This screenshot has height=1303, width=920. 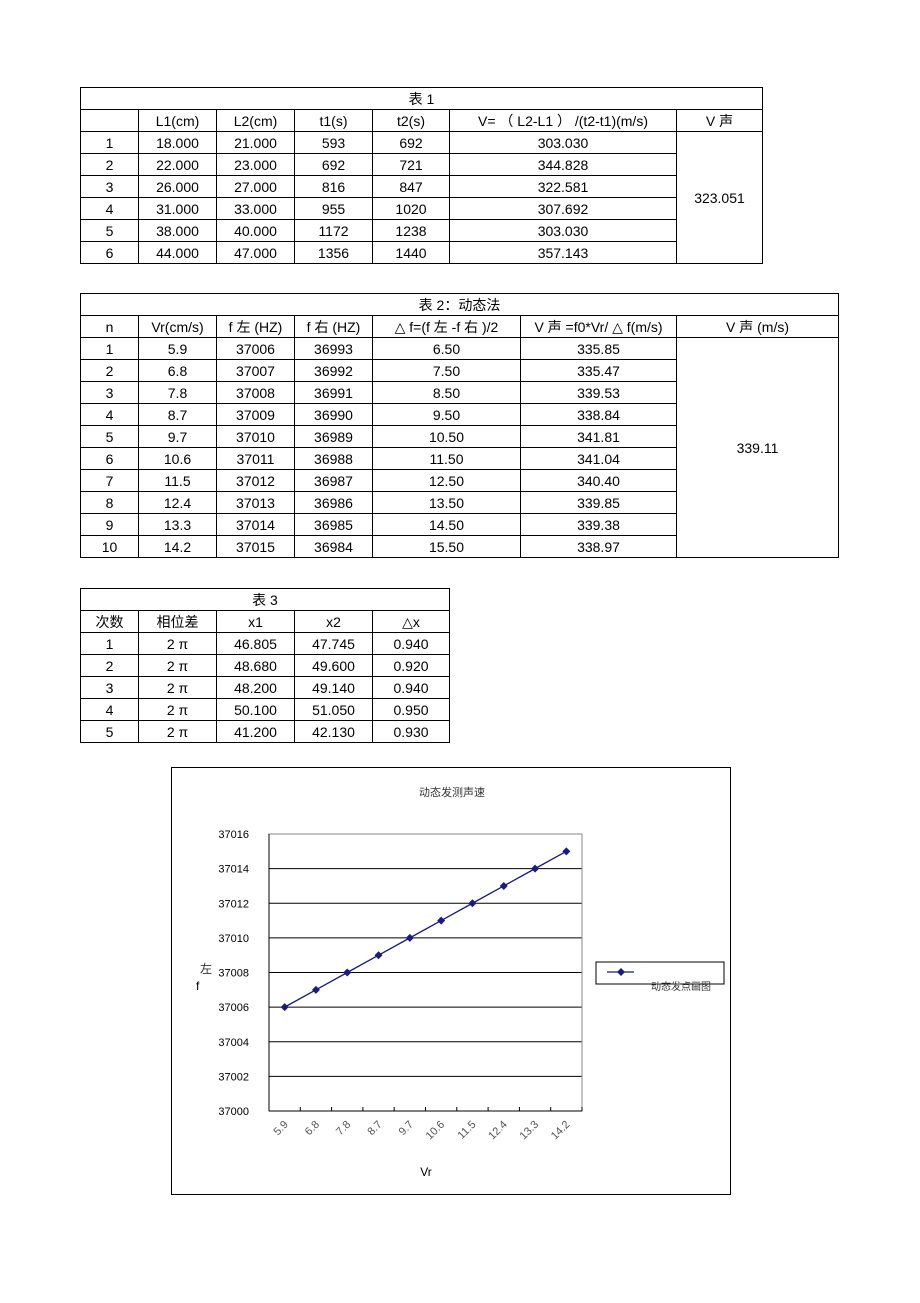 I want to click on table-cell: 1172, so click(x=333, y=230).